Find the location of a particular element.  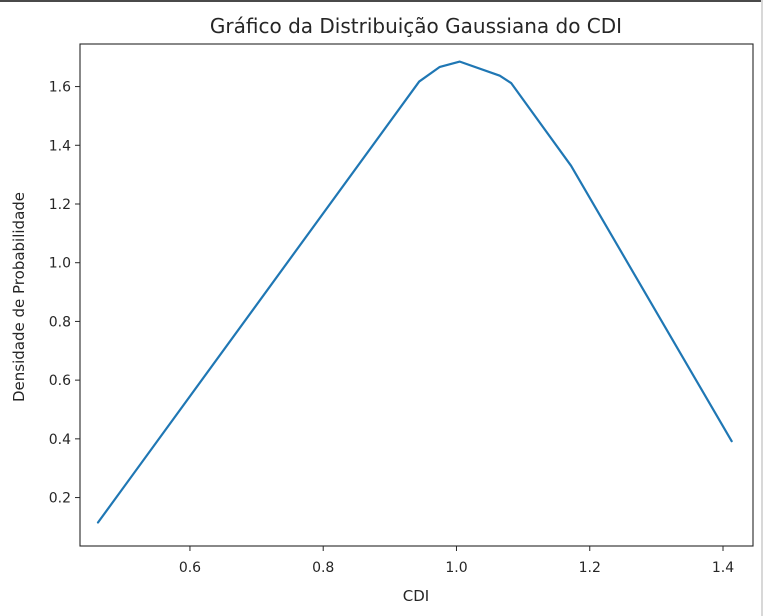

y-tick-label: 0.8 is located at coordinates (60, 322).